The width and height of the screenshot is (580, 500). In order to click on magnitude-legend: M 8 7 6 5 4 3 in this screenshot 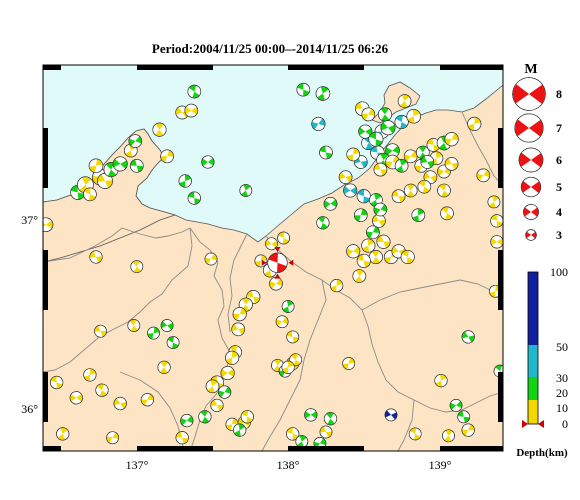, I will do `click(537, 152)`.